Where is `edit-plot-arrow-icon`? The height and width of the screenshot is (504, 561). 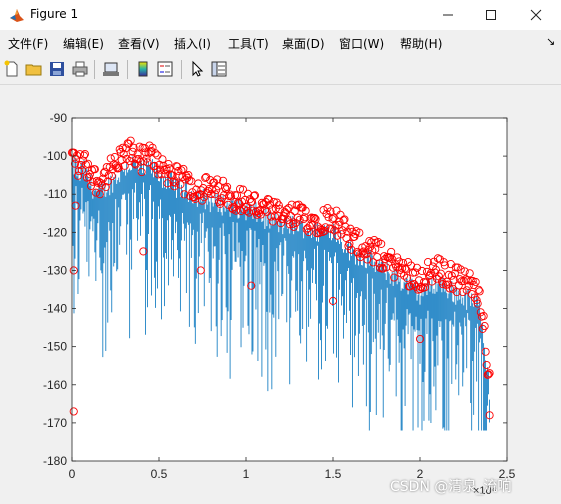 edit-plot-arrow-icon is located at coordinates (197, 69).